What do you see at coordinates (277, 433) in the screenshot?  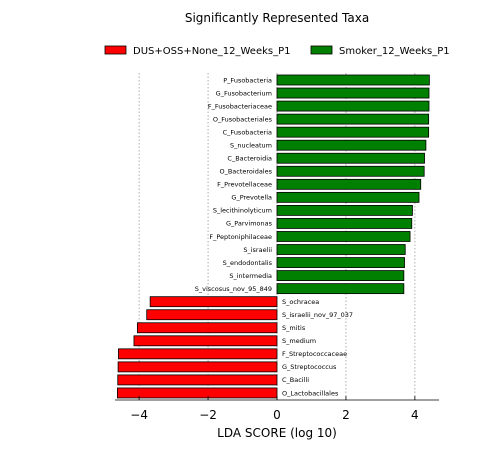 I see `x-axis-label: LDA SCORE (log 10)` at bounding box center [277, 433].